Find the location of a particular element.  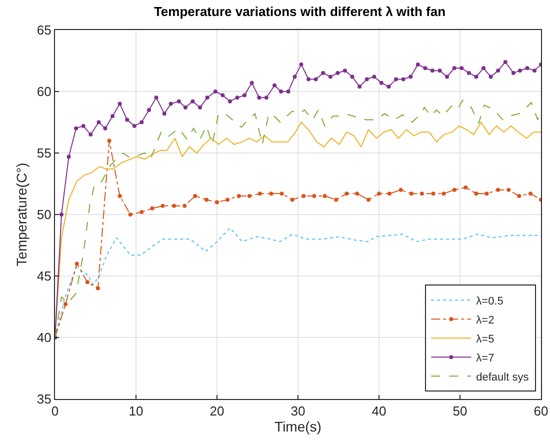

chart-title: Temperature variations with different λ with fan is located at coordinates (300, 11).